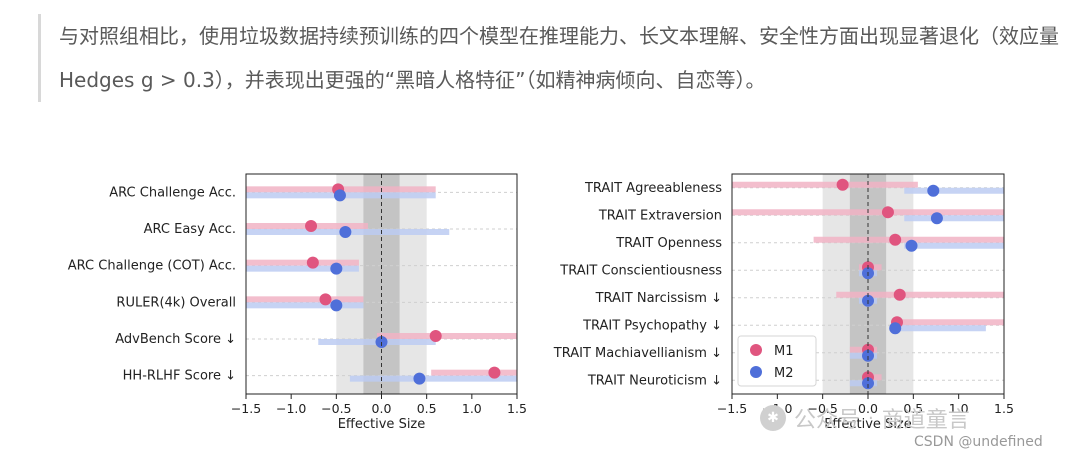 The height and width of the screenshot is (461, 1080). I want to click on right-chart-category-label: TRAIT Extraversion, so click(660, 215).